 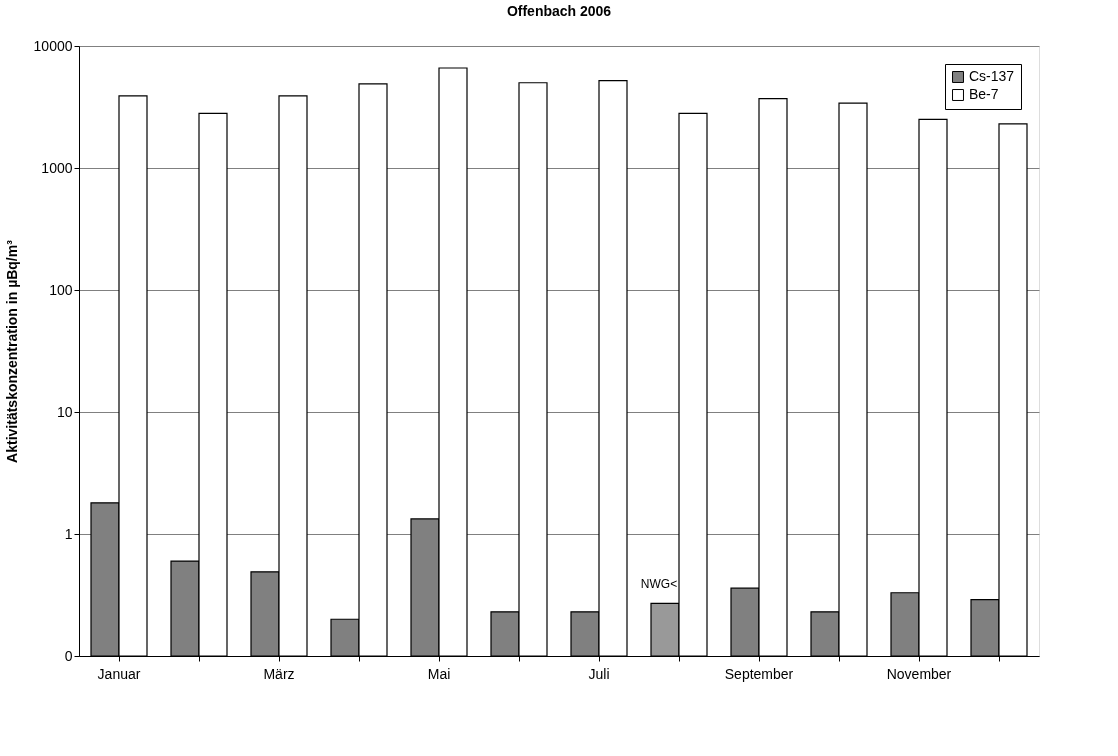 I want to click on x-tick-label: November, so click(x=919, y=673).